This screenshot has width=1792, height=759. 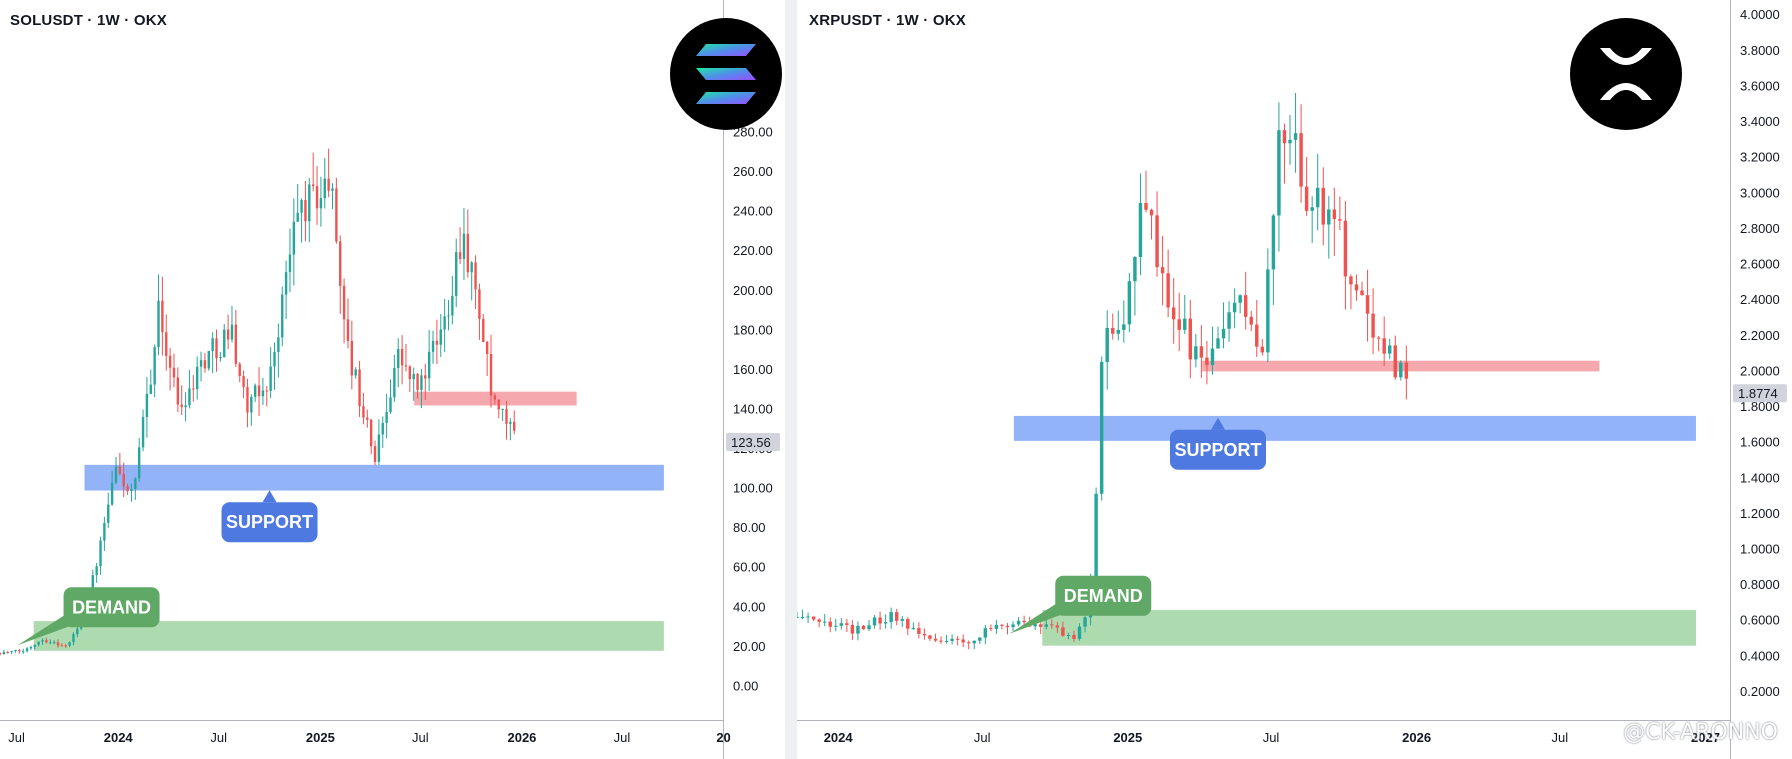 What do you see at coordinates (374, 477) in the screenshot?
I see `sol-support-zone` at bounding box center [374, 477].